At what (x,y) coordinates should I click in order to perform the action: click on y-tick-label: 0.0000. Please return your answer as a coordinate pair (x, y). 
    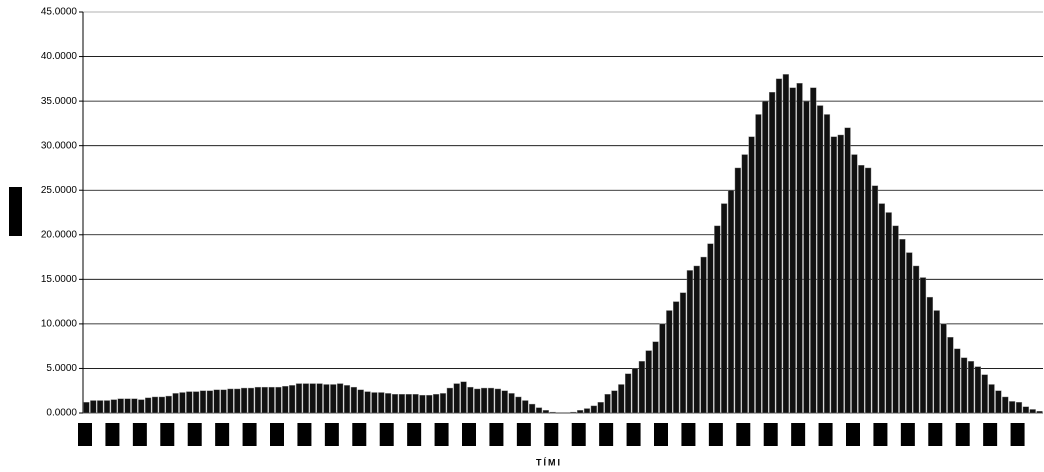
    Looking at the image, I should click on (61, 413).